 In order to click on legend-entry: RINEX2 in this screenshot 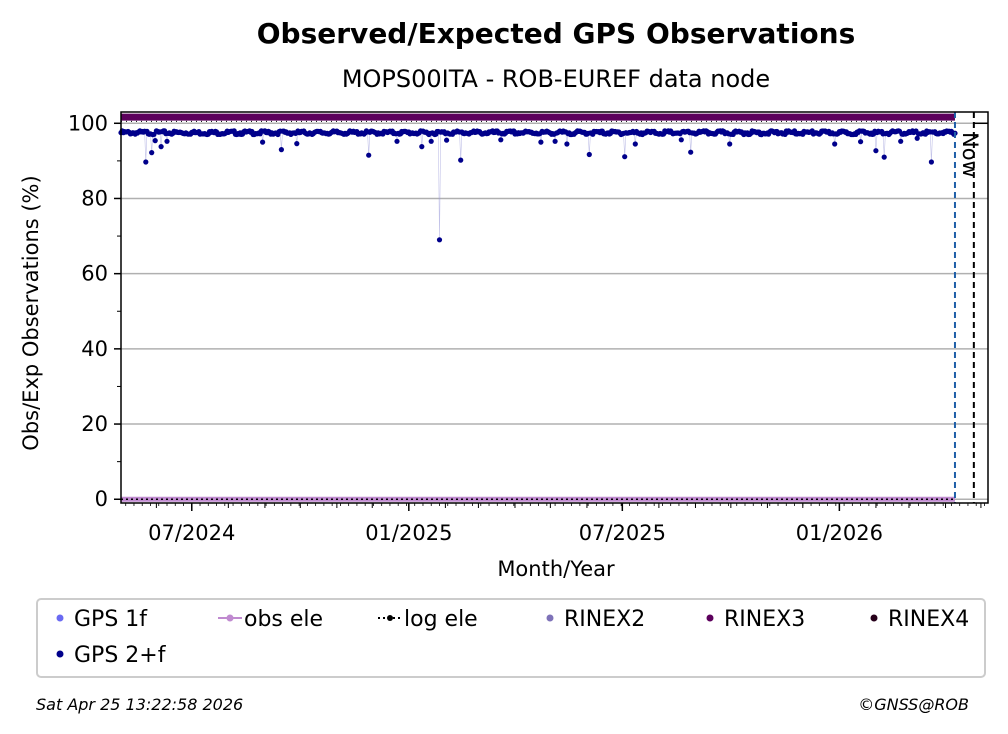, I will do `click(595, 619)`.